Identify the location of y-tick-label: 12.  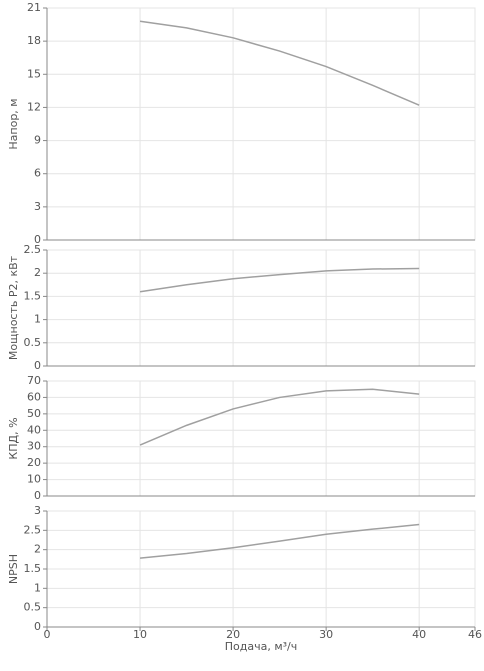
(34, 106).